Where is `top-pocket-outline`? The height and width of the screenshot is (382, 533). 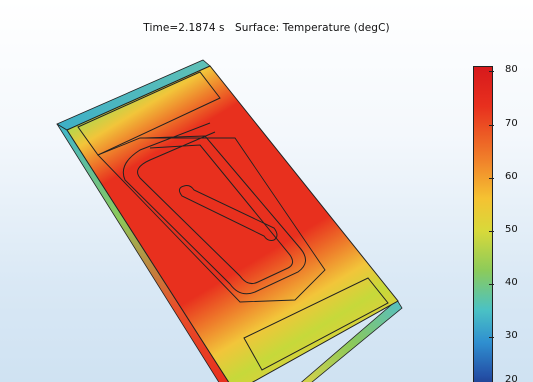
top-pocket-outline is located at coordinates (149, 113).